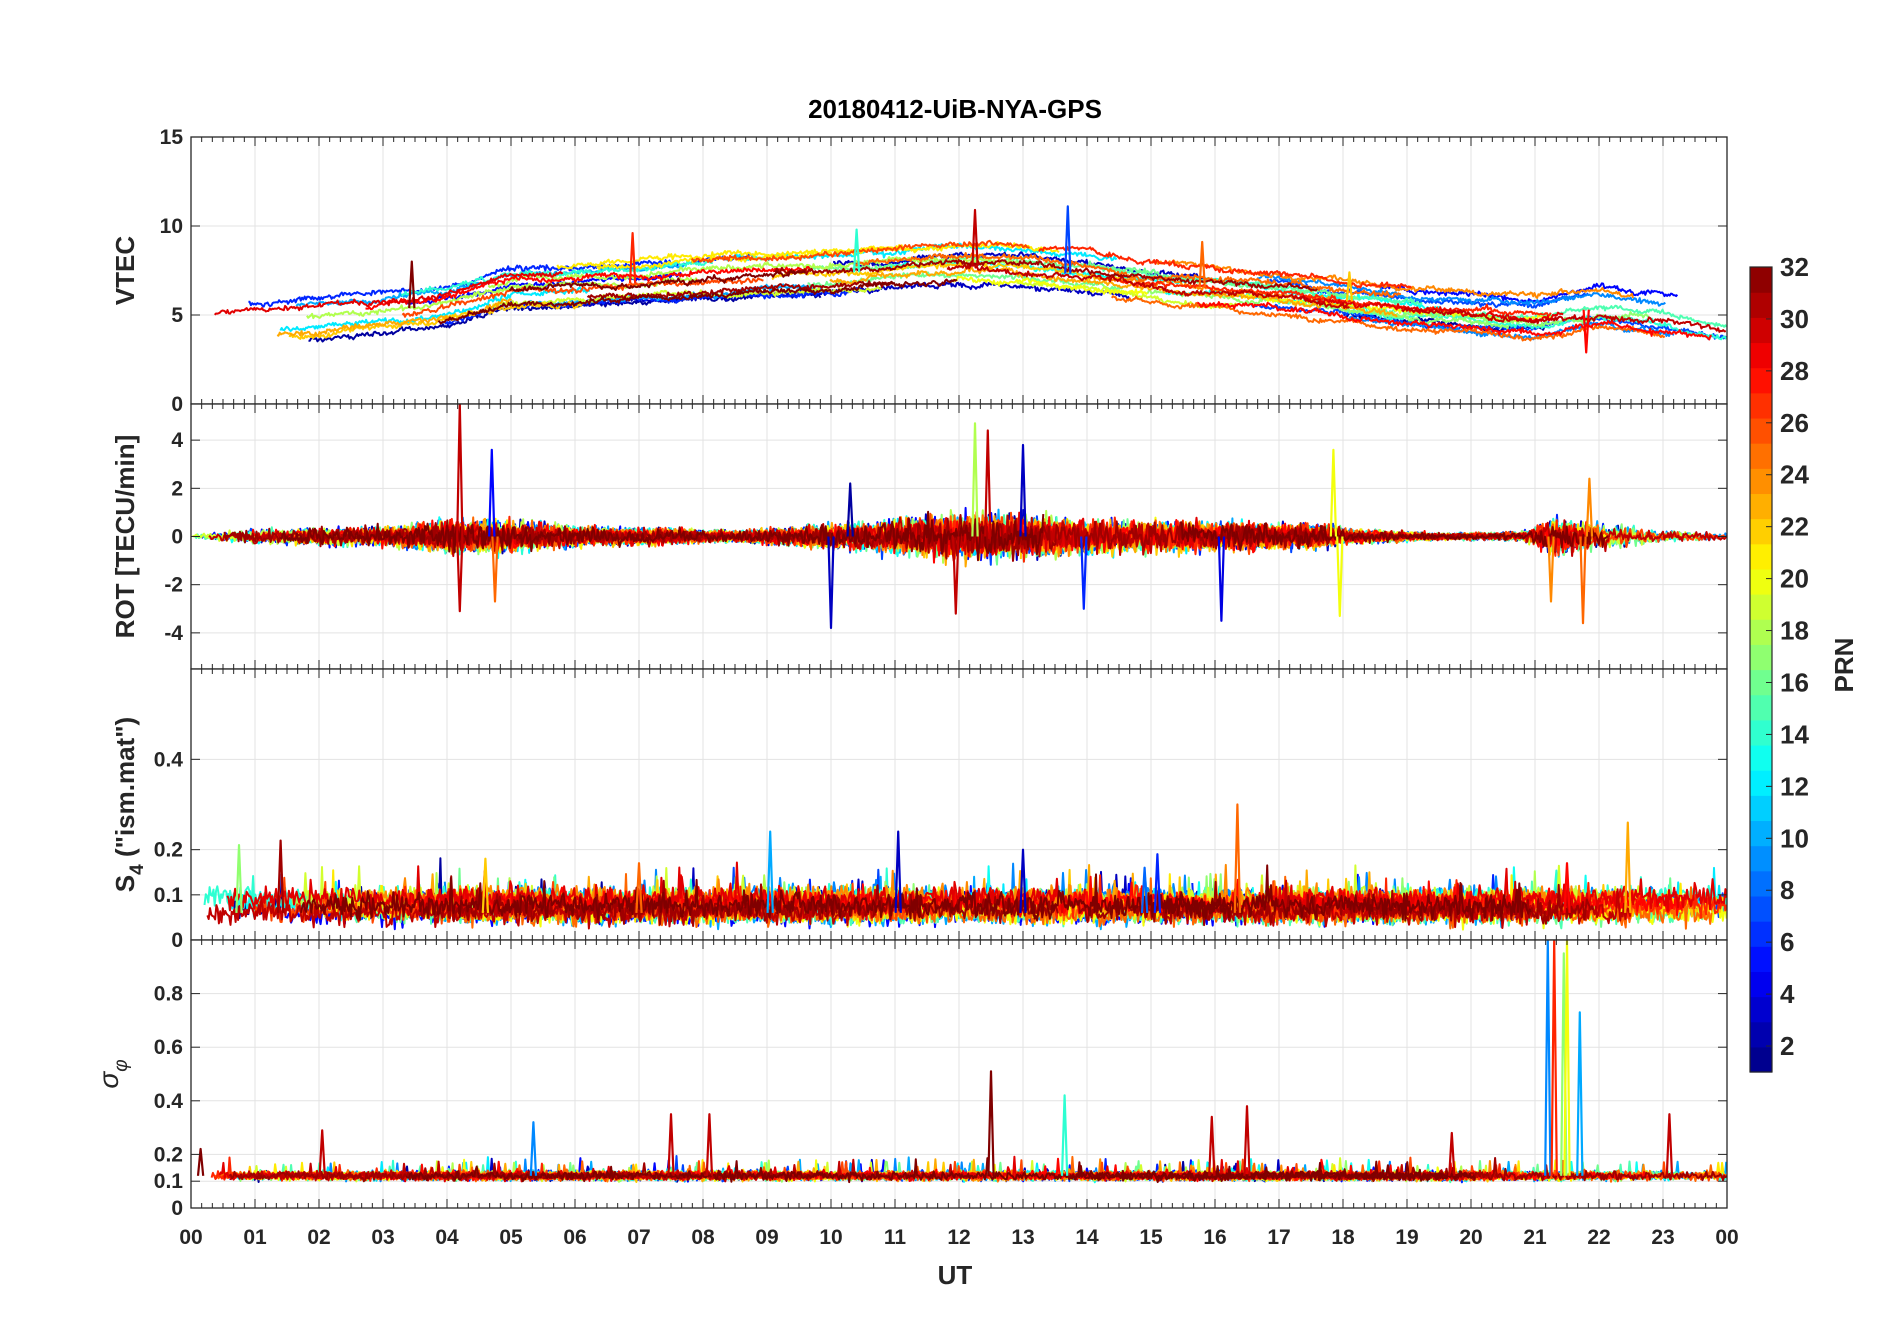 Image resolution: width=1902 pixels, height=1330 pixels. Describe the element at coordinates (1470, 1237) in the screenshot. I see `x-tick-label: 20` at that location.